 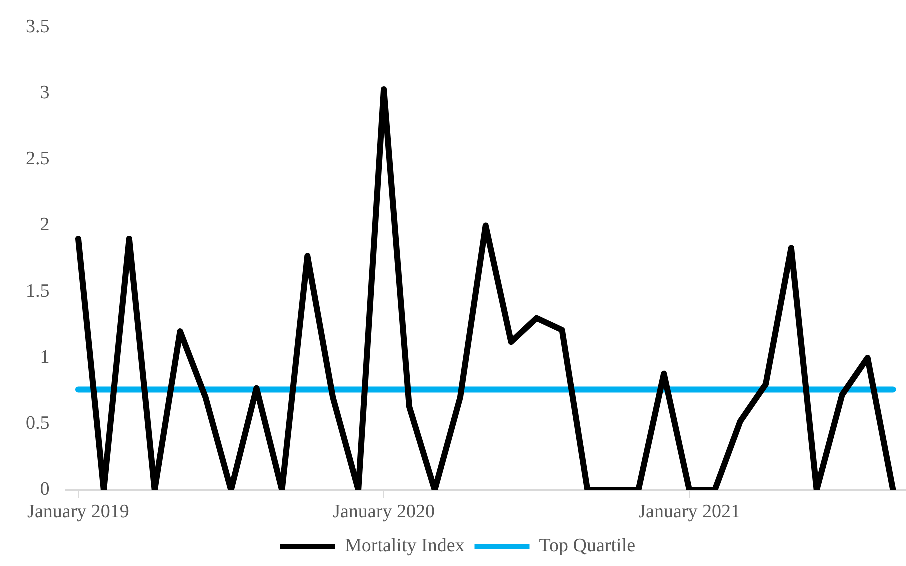 I want to click on y-tick-label: 0.5, so click(x=38, y=423).